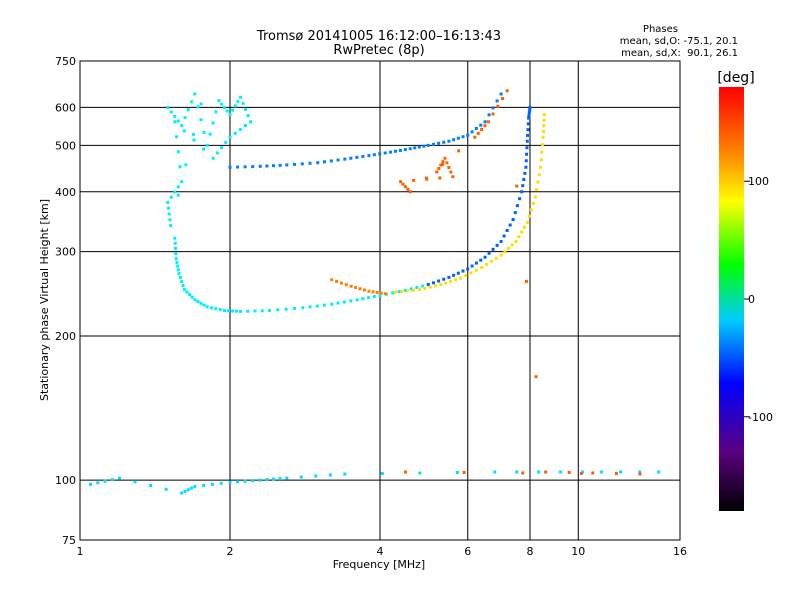 This screenshot has width=800, height=600. Describe the element at coordinates (230, 551) in the screenshot. I see `x-tick-label: 2` at that location.